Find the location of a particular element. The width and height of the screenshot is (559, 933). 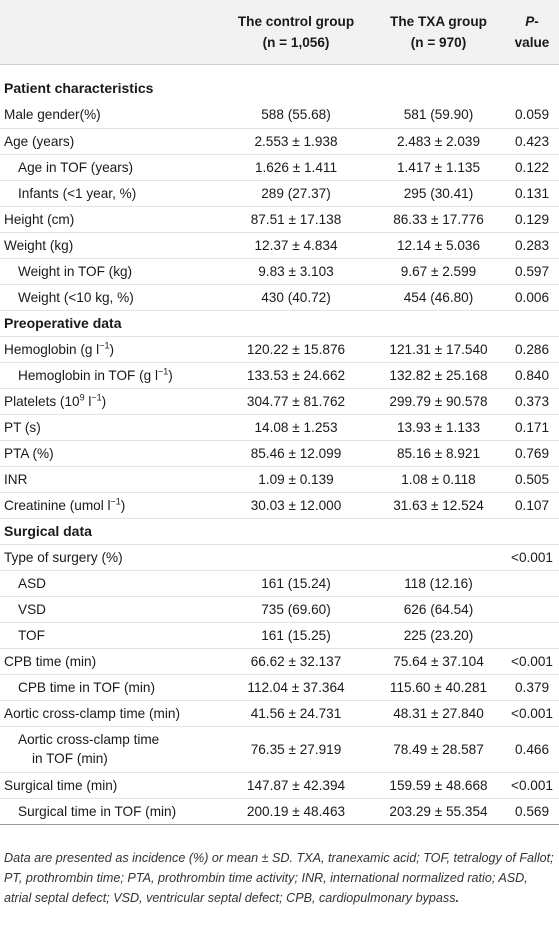

row-label: Hemoglobin (g l−1) is located at coordinates (110, 349).